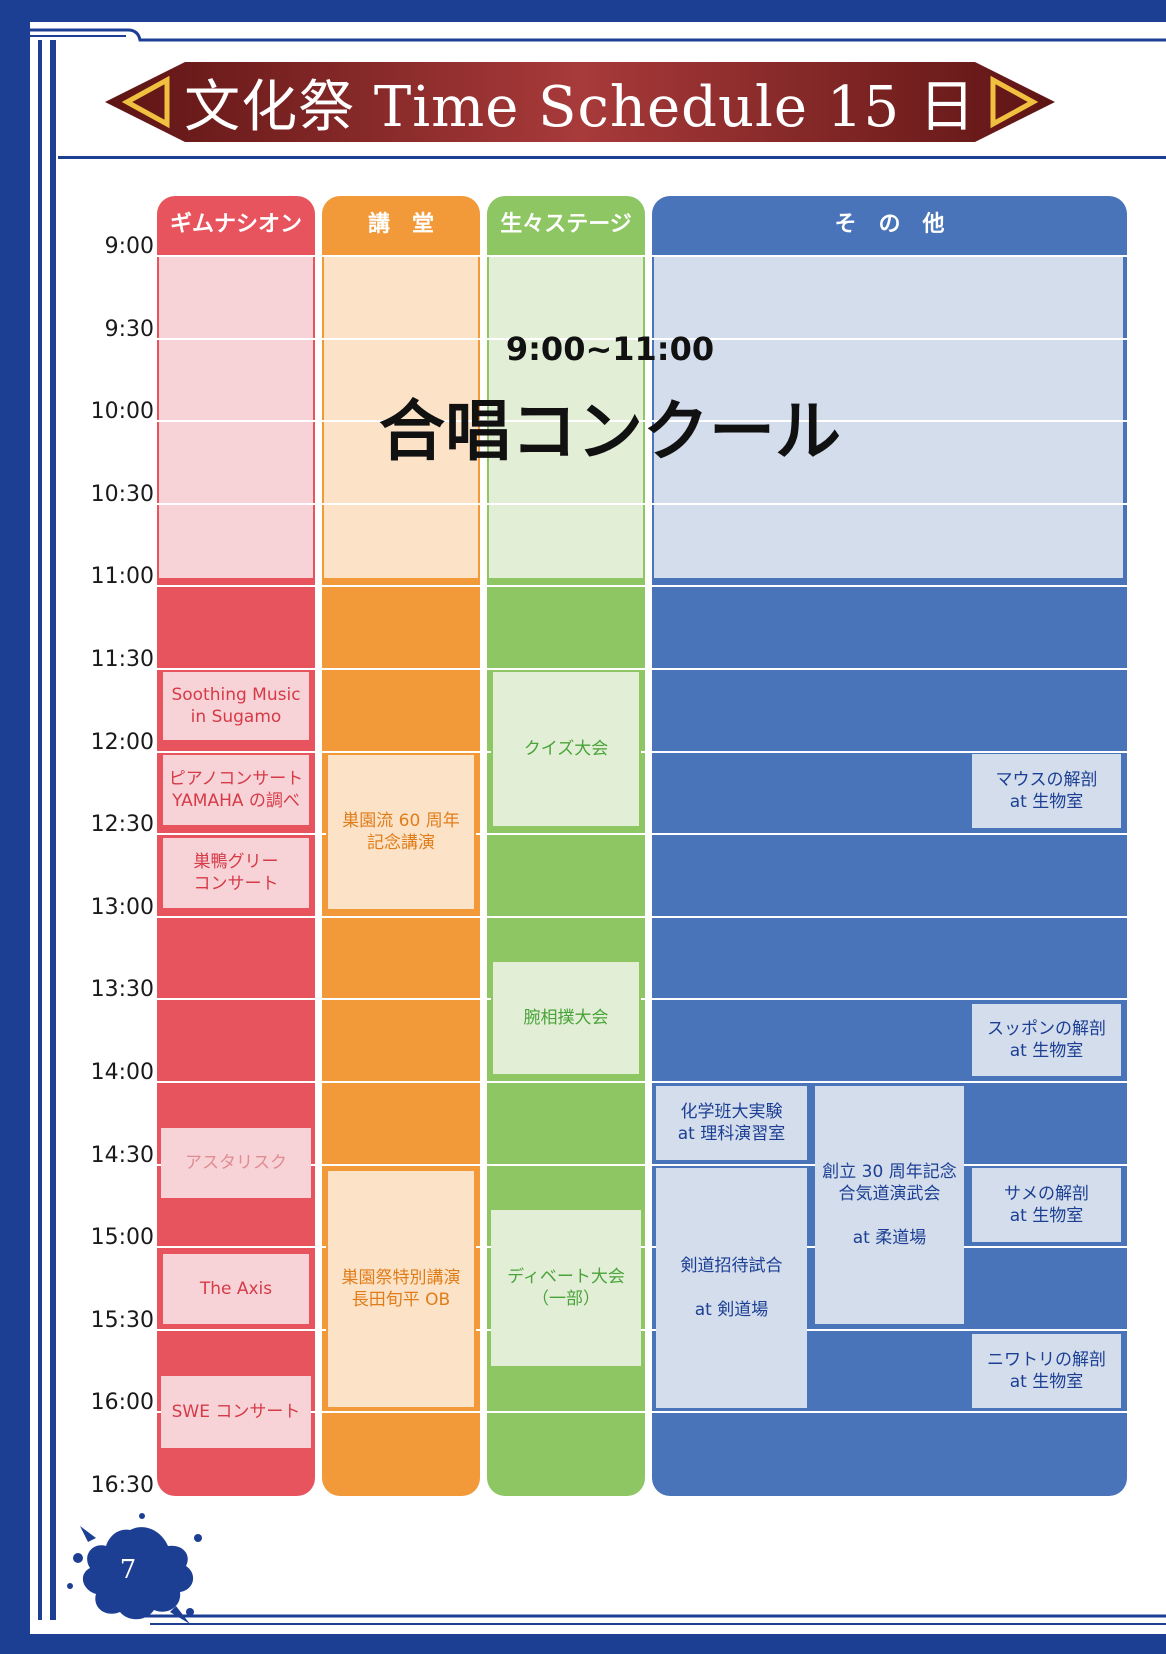  What do you see at coordinates (566, 749) in the screenshot?
I see `event-quiz: クイズ大会` at bounding box center [566, 749].